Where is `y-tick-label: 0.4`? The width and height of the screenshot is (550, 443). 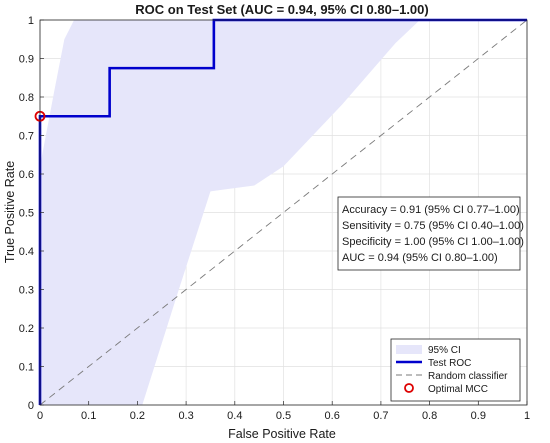 y-tick-label: 0.4 is located at coordinates (26, 252).